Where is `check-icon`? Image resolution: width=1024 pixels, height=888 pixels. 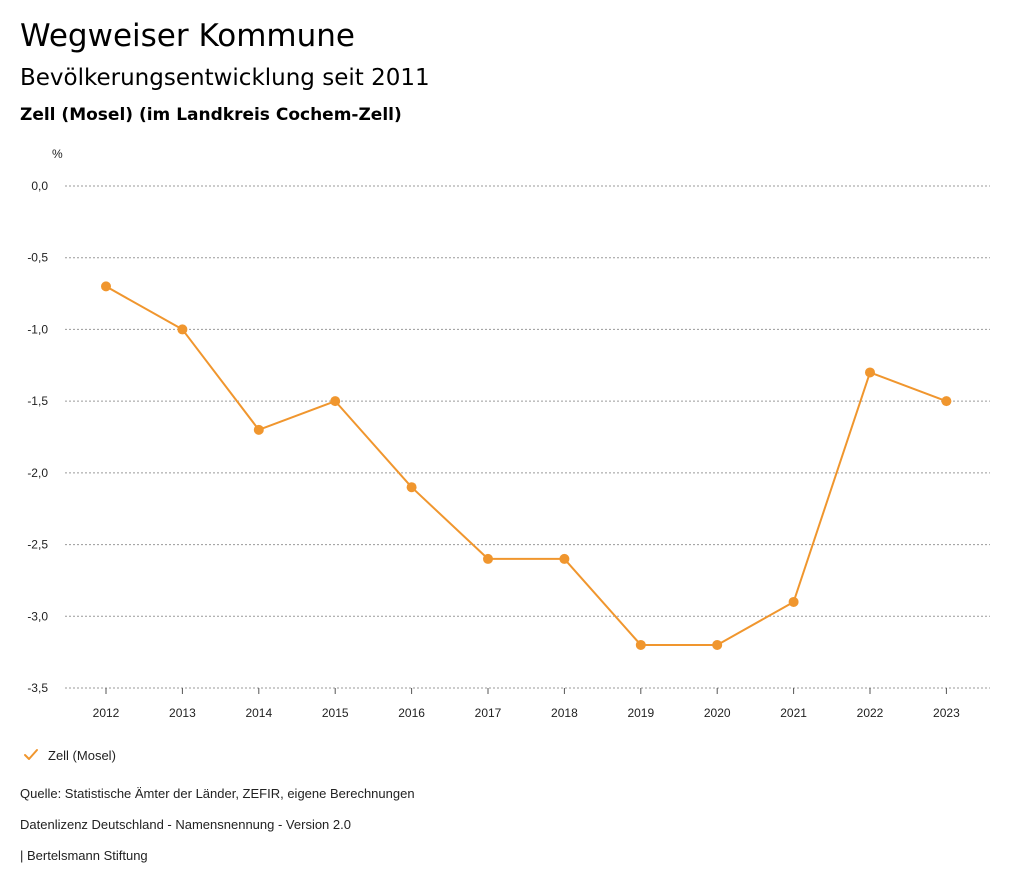
check-icon is located at coordinates (31, 754).